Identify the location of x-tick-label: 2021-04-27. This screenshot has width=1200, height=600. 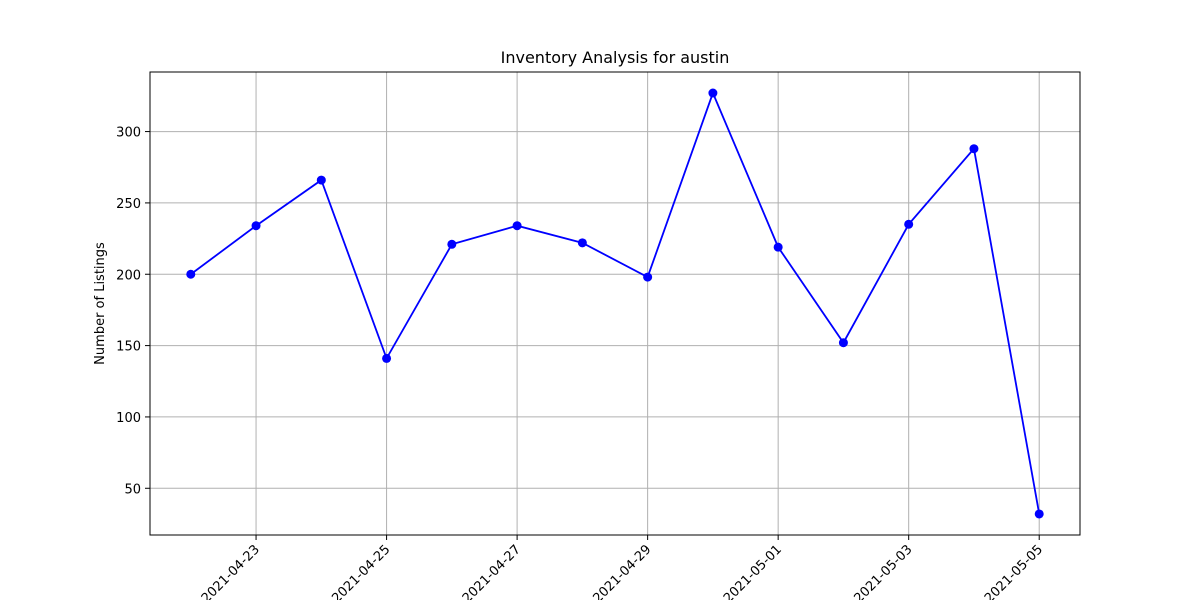
(492, 571).